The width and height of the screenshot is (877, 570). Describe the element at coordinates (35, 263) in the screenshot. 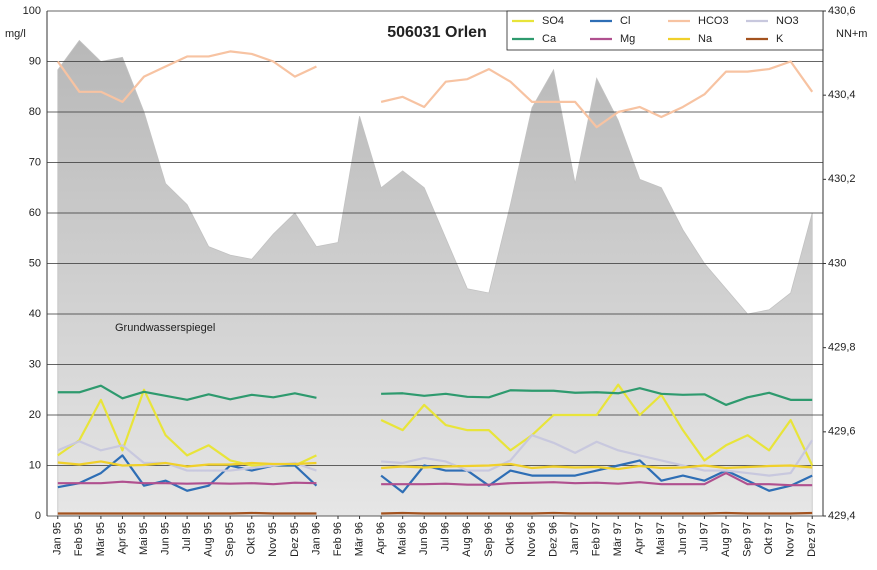

I see `y-tick-label: 50` at that location.